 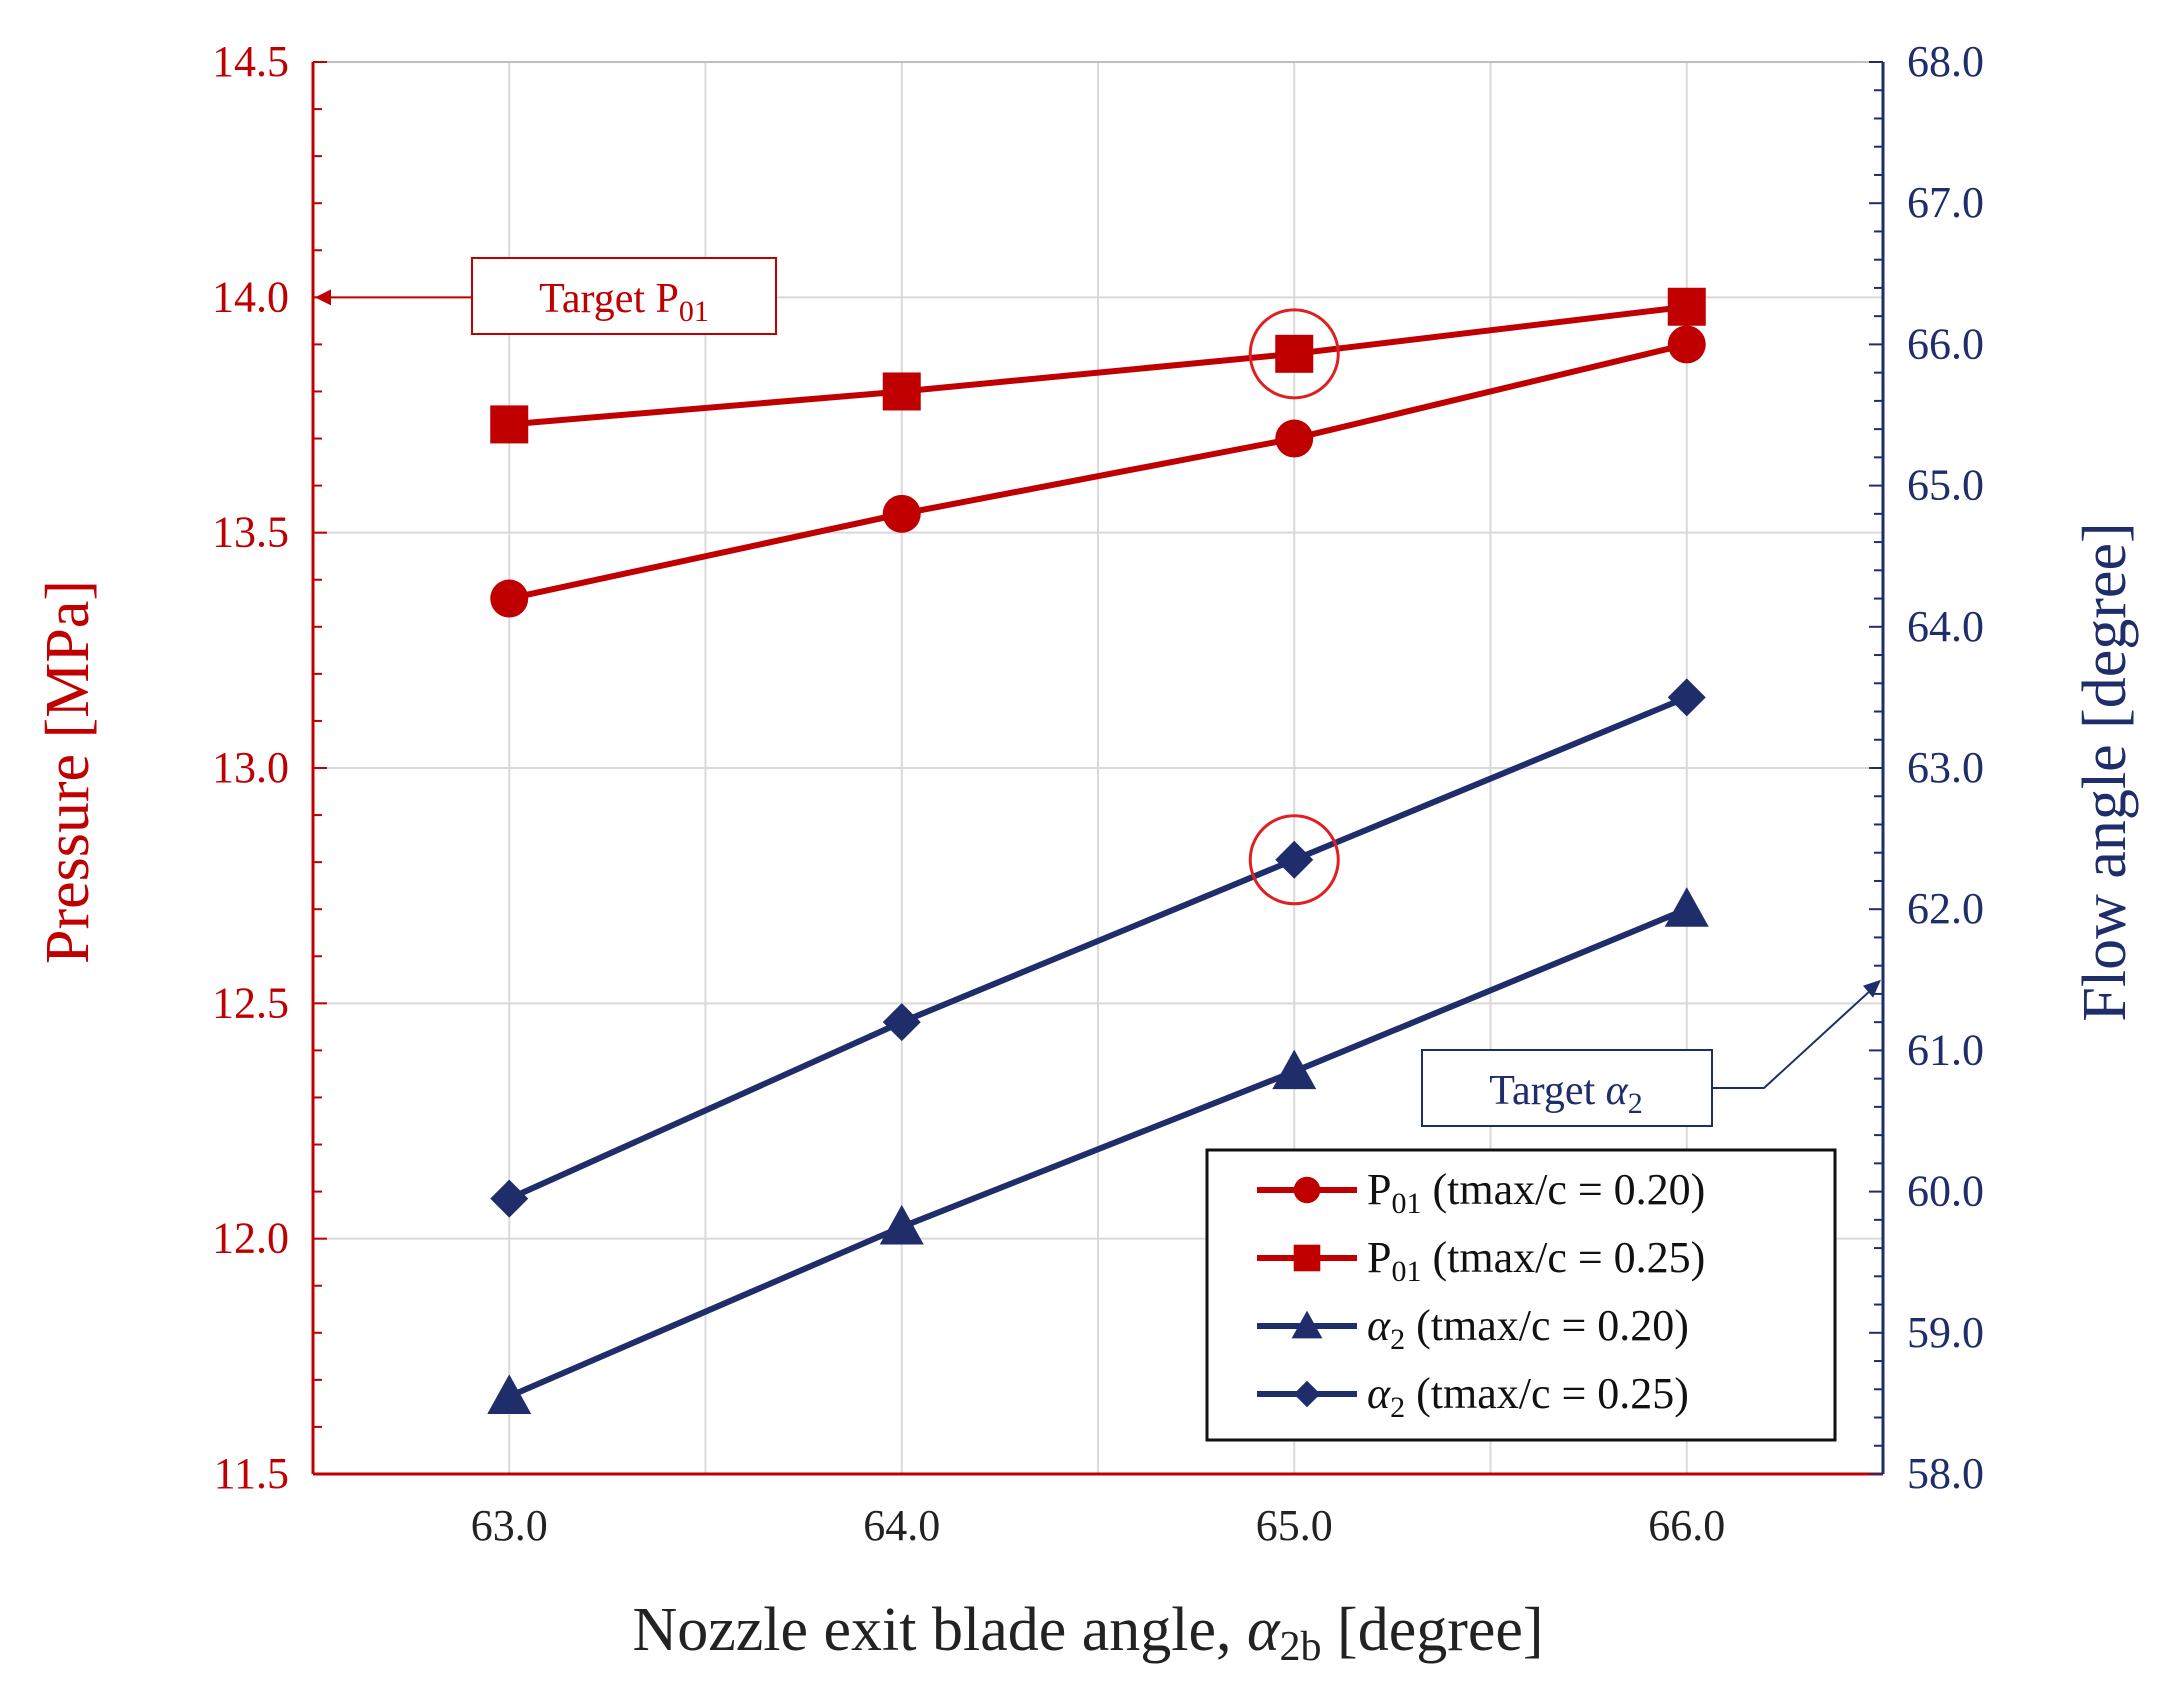 What do you see at coordinates (323, 297) in the screenshot?
I see `target-p01-arrowhead` at bounding box center [323, 297].